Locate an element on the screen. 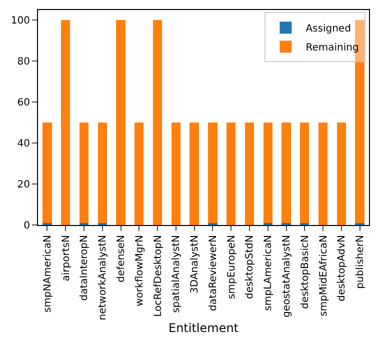 This screenshot has height=341, width=378. x-tick-label: publisherN is located at coordinates (360, 262).